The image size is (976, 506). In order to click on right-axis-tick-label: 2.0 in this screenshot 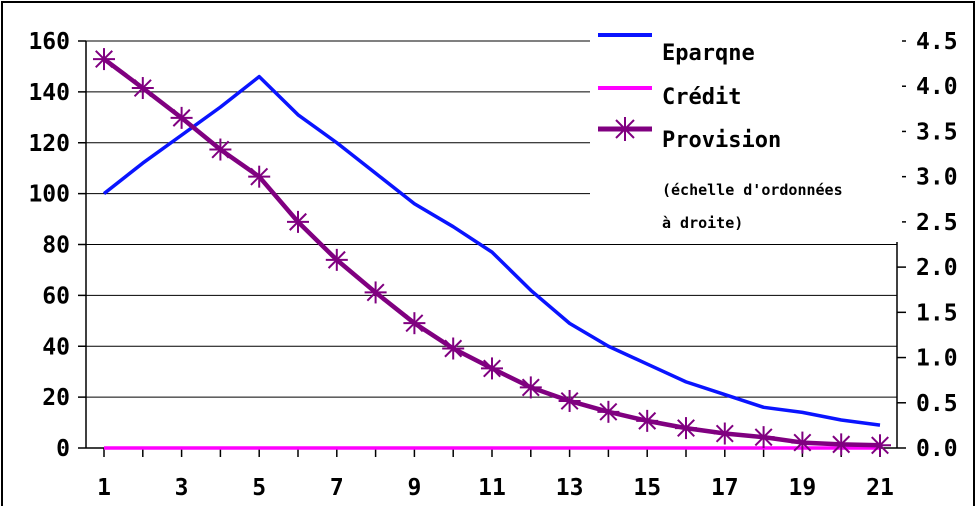, I will do `click(937, 268)`.